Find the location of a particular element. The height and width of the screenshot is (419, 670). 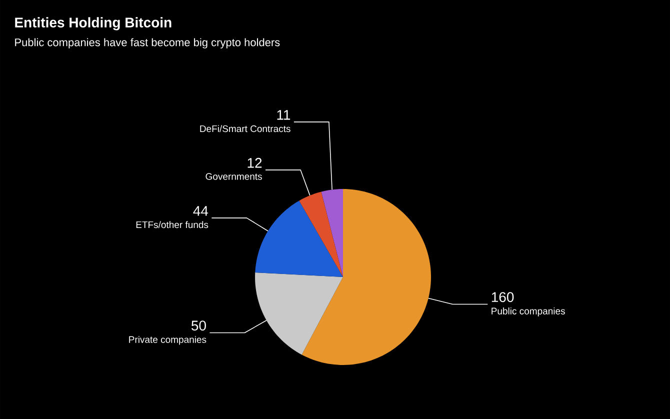

slice-label: Governments is located at coordinates (234, 176).